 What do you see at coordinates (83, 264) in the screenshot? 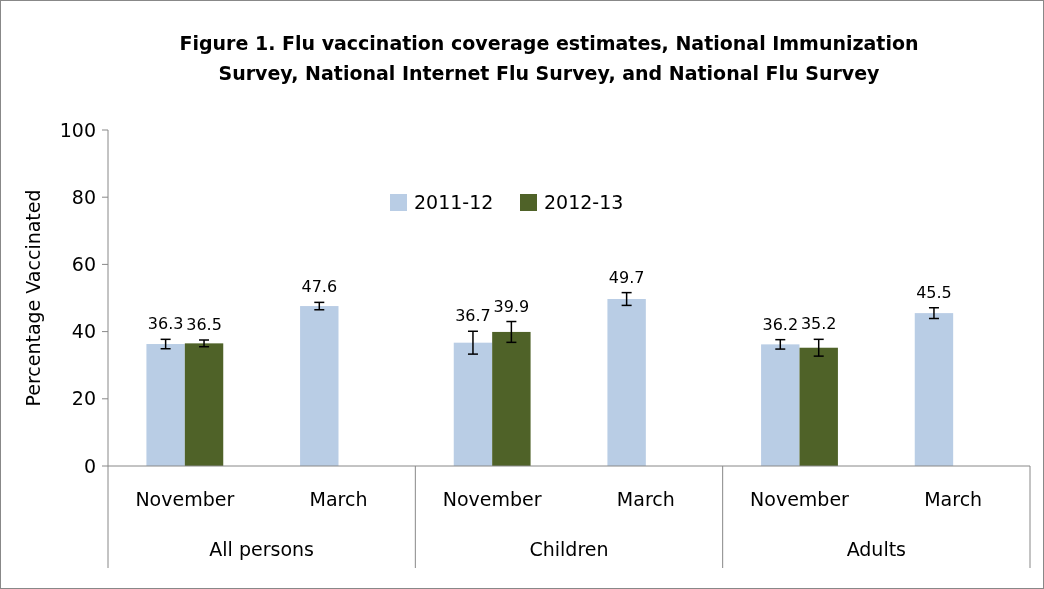
I see `y-tick-label: 60` at bounding box center [83, 264].